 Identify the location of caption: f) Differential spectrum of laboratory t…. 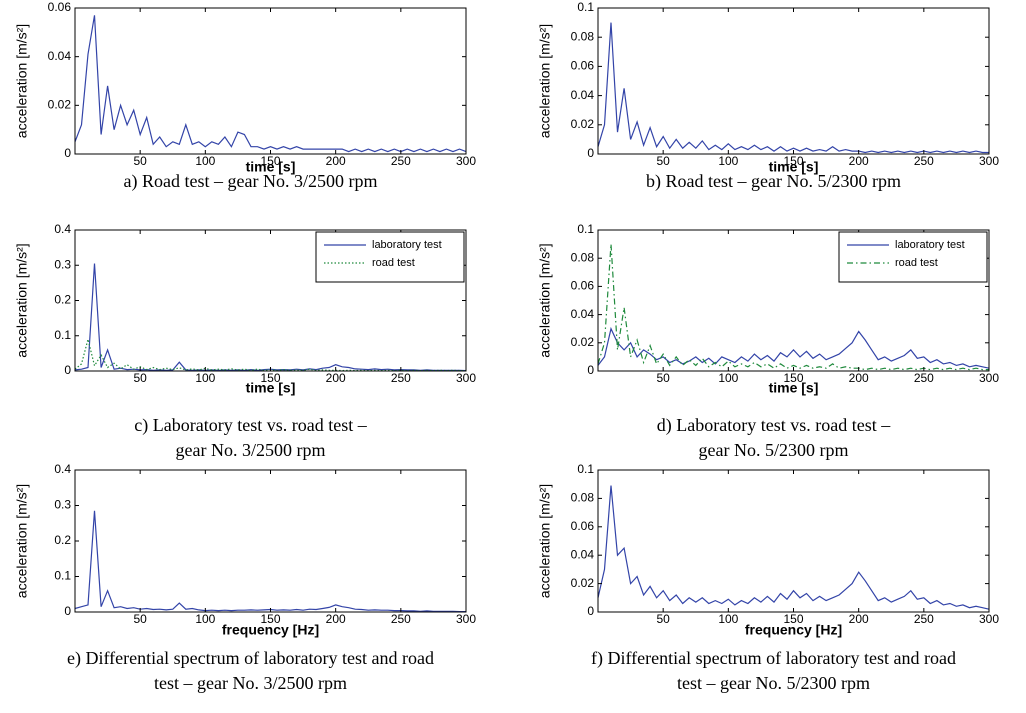
(773, 658).